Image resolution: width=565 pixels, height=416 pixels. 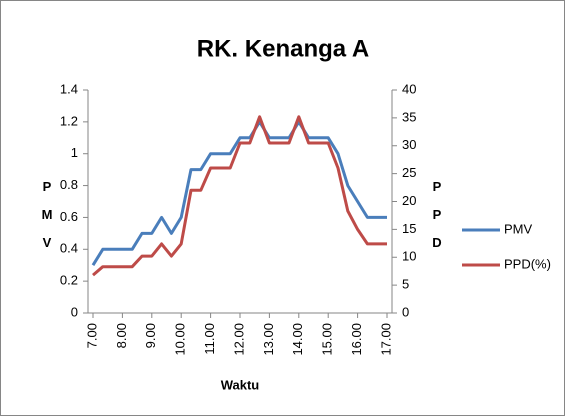 I want to click on y-tick-label: 0.6, so click(x=69, y=216).